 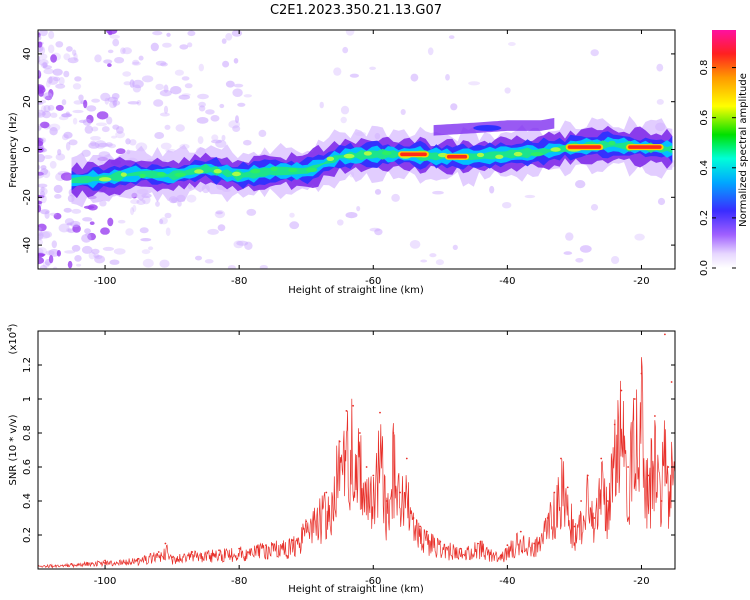 I want to click on x-tick-label: -80, so click(x=239, y=581).